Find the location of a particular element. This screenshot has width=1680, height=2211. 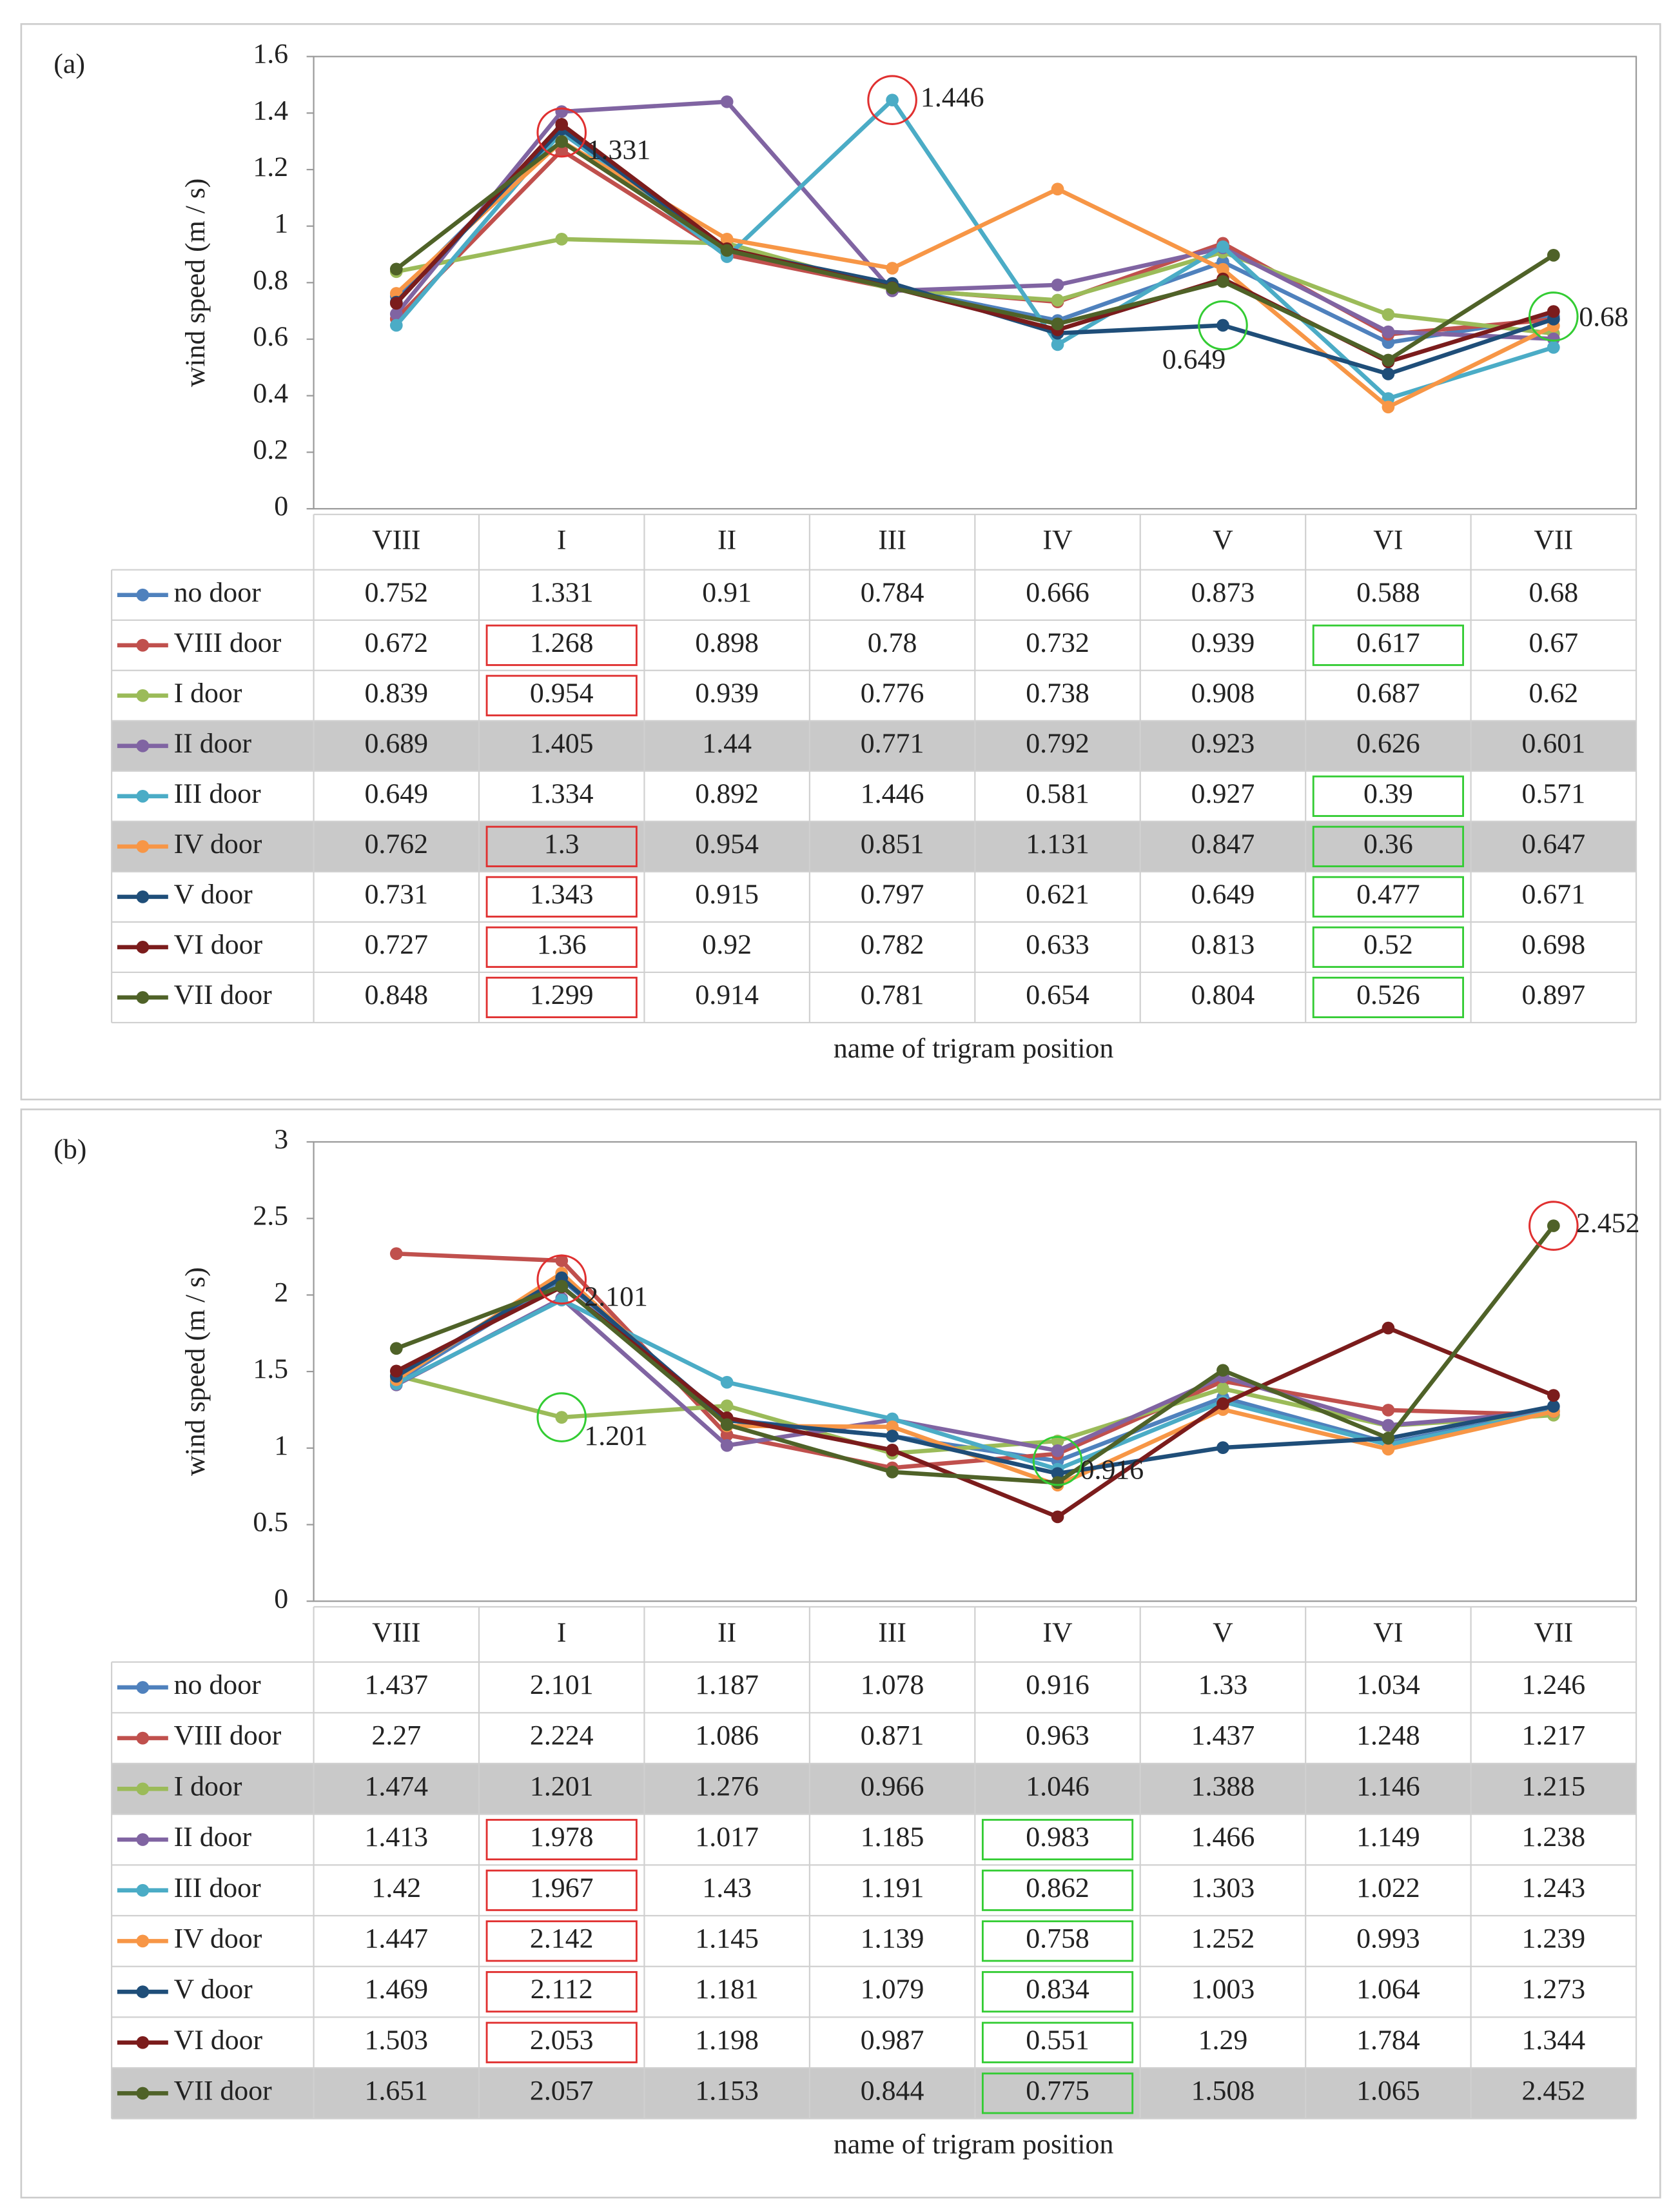

legend-entry: V door is located at coordinates (213, 894).